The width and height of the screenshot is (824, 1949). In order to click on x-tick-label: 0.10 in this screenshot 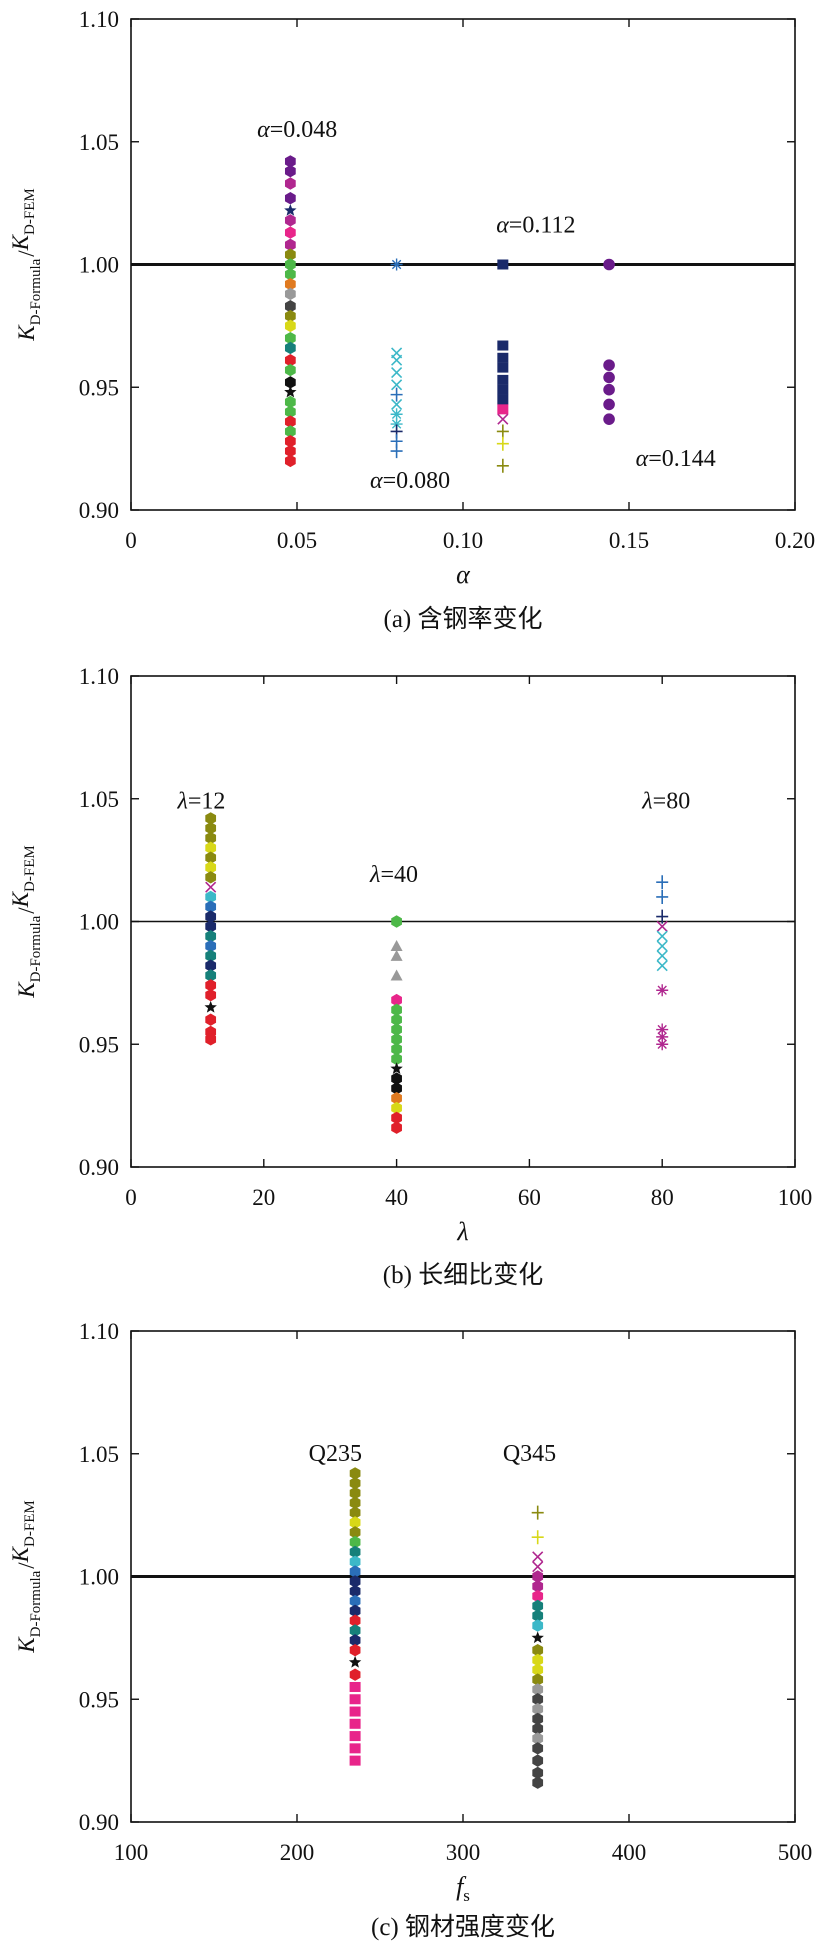, I will do `click(463, 540)`.